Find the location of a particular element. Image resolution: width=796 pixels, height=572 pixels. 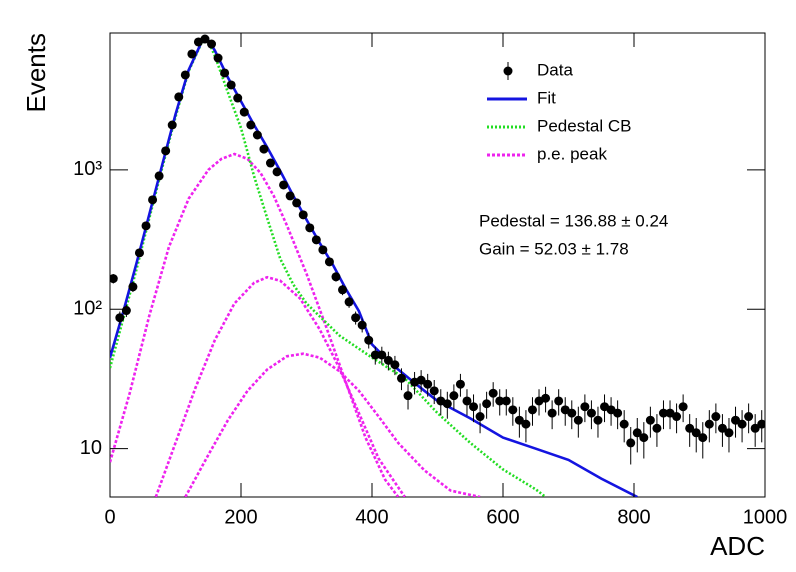

x-tick-label: 600 is located at coordinates (502, 517).